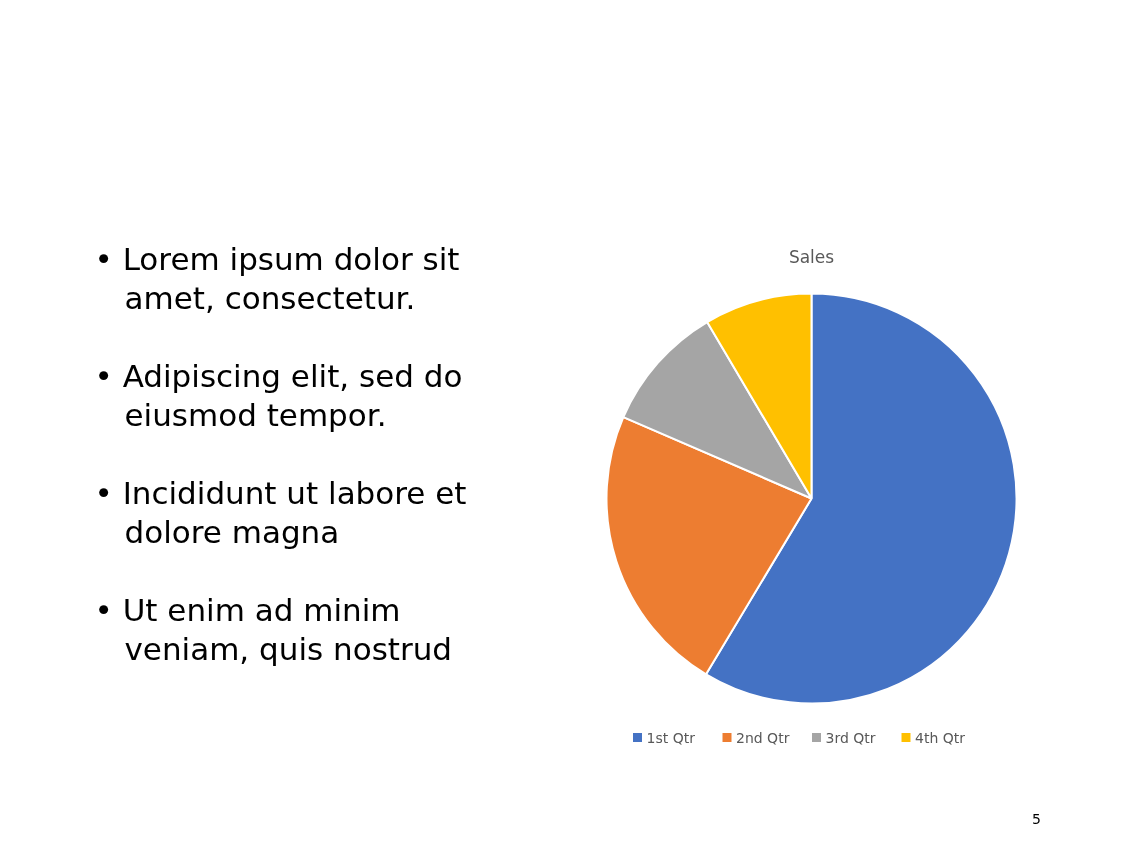  What do you see at coordinates (280, 512) in the screenshot?
I see `text: • Incididunt ut labore et dolore magna` at bounding box center [280, 512].